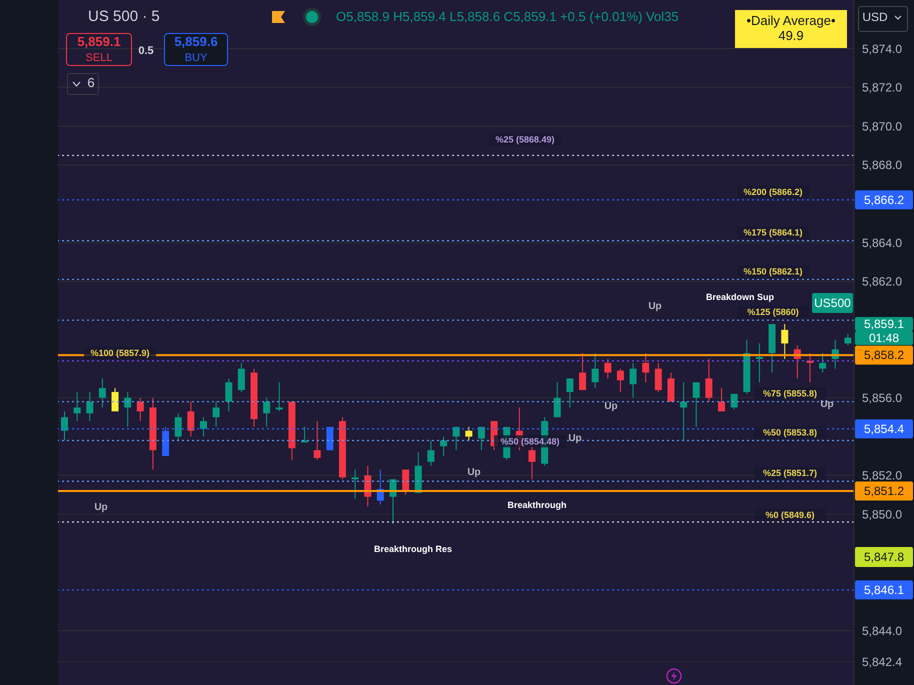 The image size is (914, 685). What do you see at coordinates (196, 58) in the screenshot?
I see `annotation: BUY` at bounding box center [196, 58].